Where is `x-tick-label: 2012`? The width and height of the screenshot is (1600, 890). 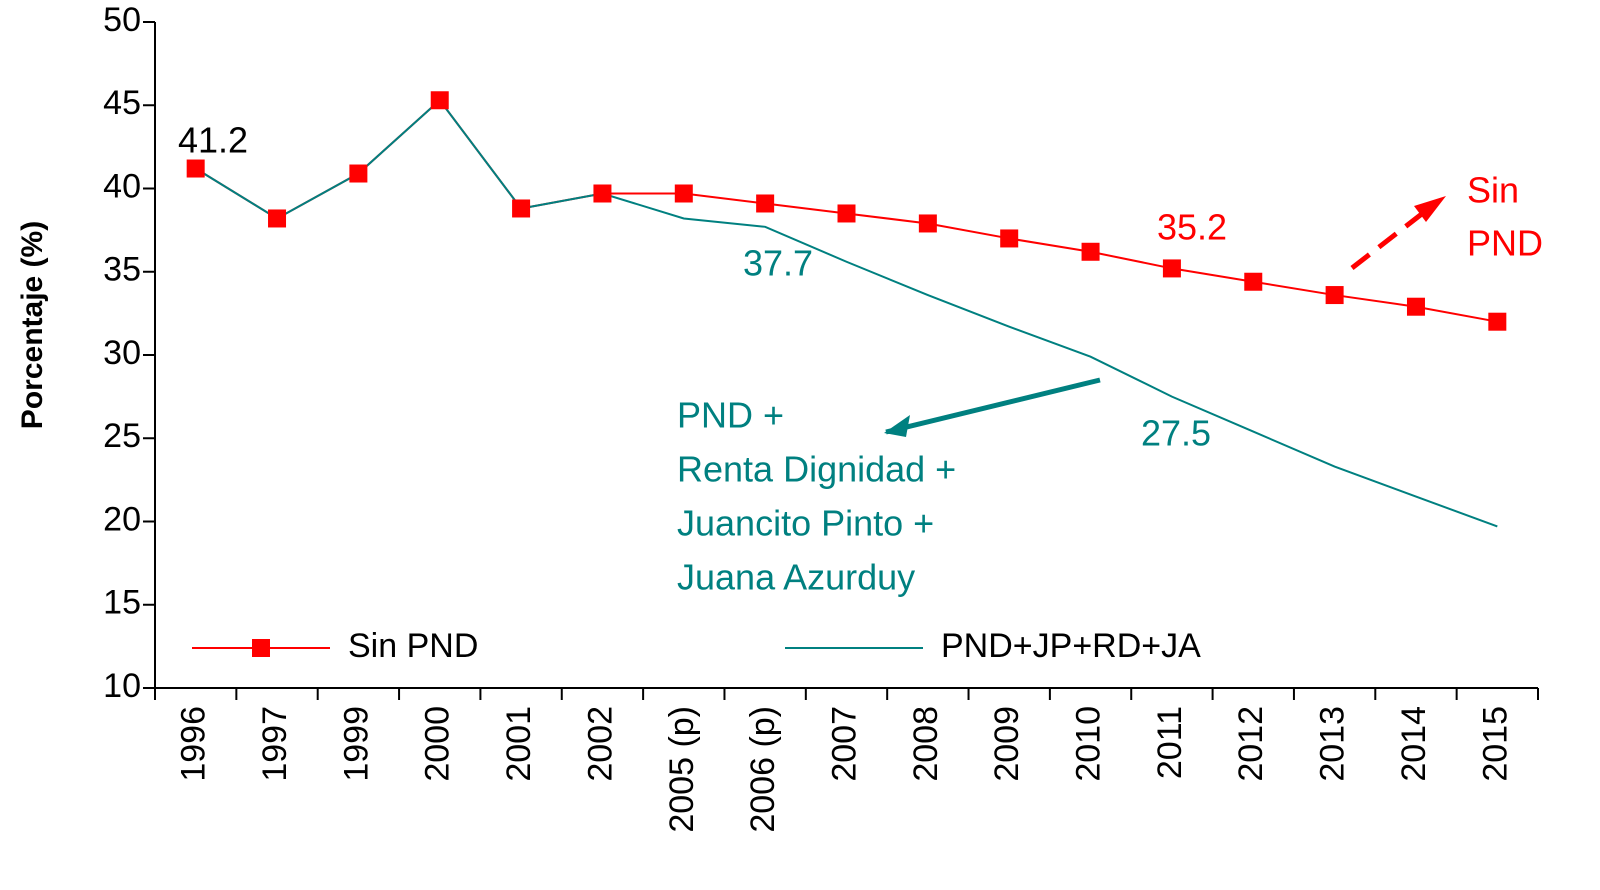 x-tick-label: 2012 is located at coordinates (1251, 744).